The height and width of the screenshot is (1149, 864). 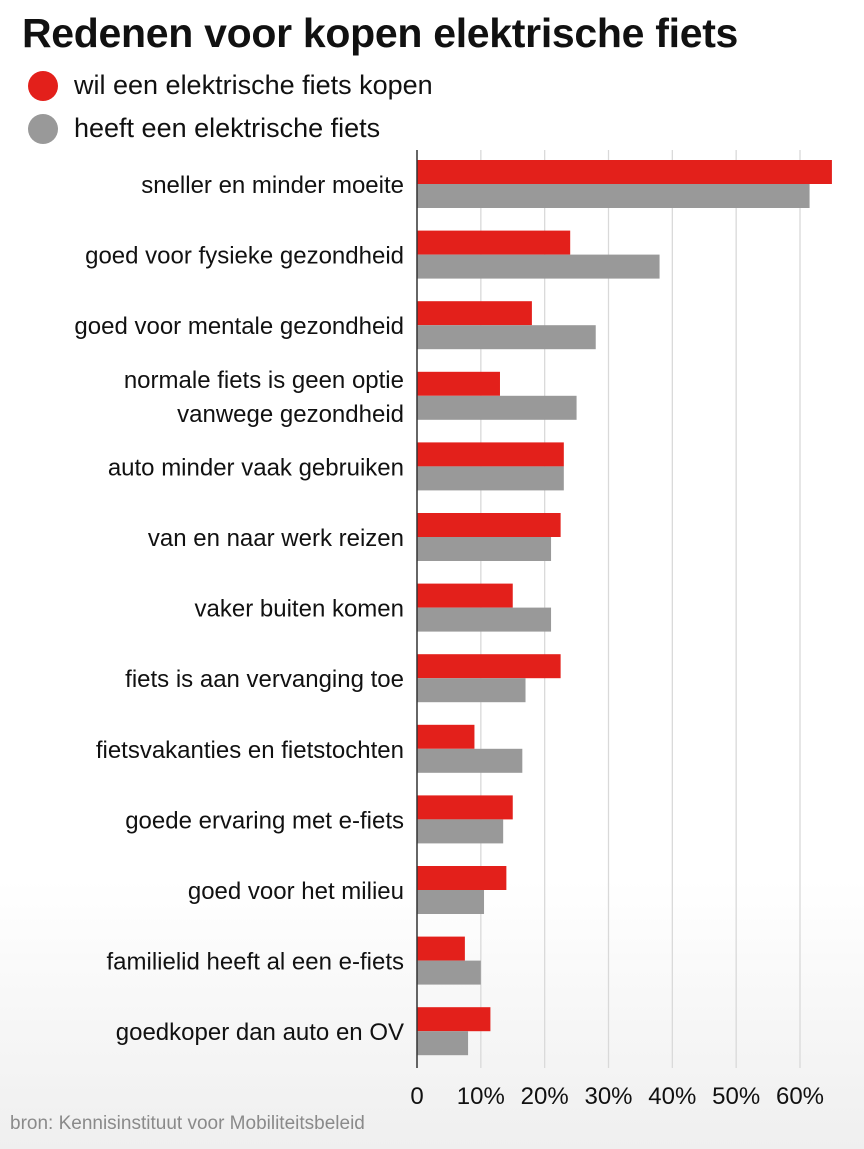 I want to click on category-label: goed voor fysieke gezondheid, so click(x=244, y=256).